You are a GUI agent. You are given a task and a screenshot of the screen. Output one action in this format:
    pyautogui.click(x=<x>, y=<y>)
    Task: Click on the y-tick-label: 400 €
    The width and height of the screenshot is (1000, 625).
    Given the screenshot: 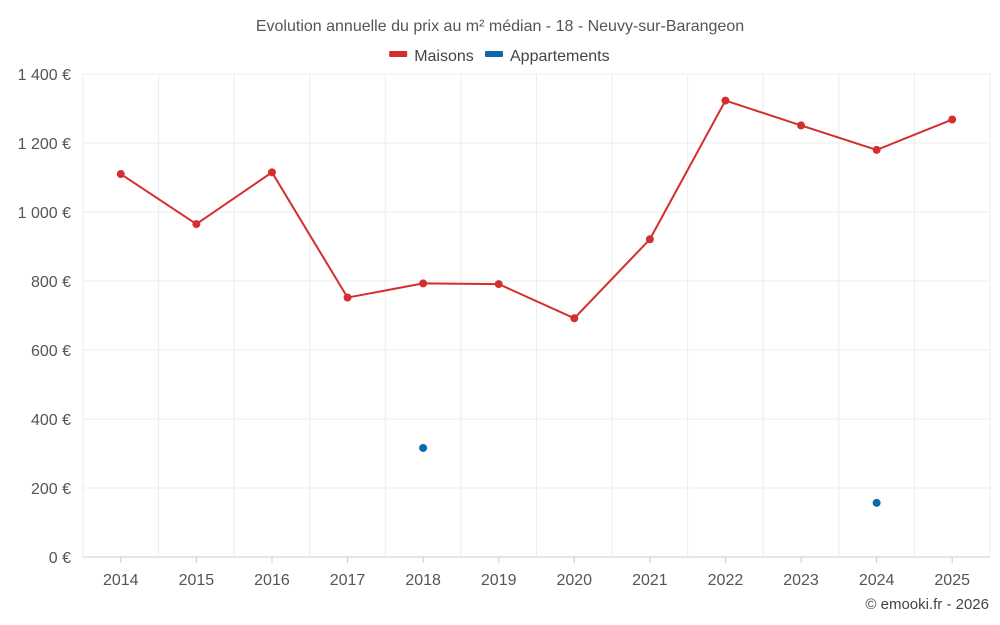 What is the action you would take?
    pyautogui.click(x=51, y=420)
    